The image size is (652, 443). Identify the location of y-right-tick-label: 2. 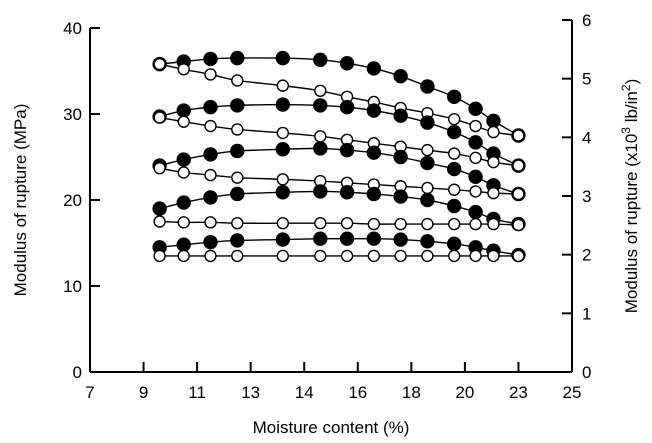
(586, 255).